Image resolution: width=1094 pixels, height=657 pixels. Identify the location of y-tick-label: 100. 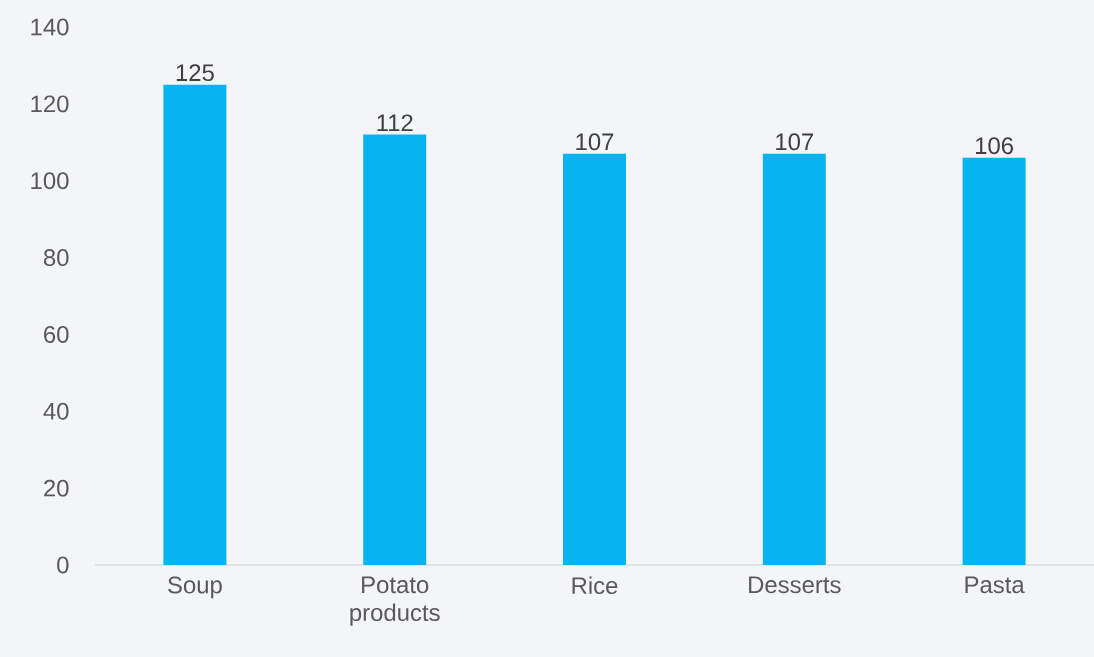
(50, 181).